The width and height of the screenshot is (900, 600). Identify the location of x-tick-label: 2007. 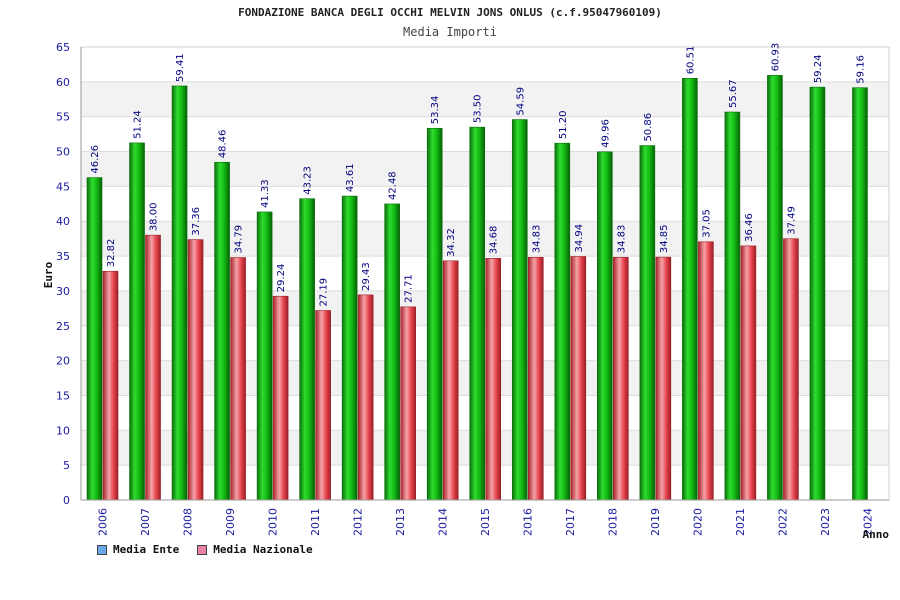
(145, 522).